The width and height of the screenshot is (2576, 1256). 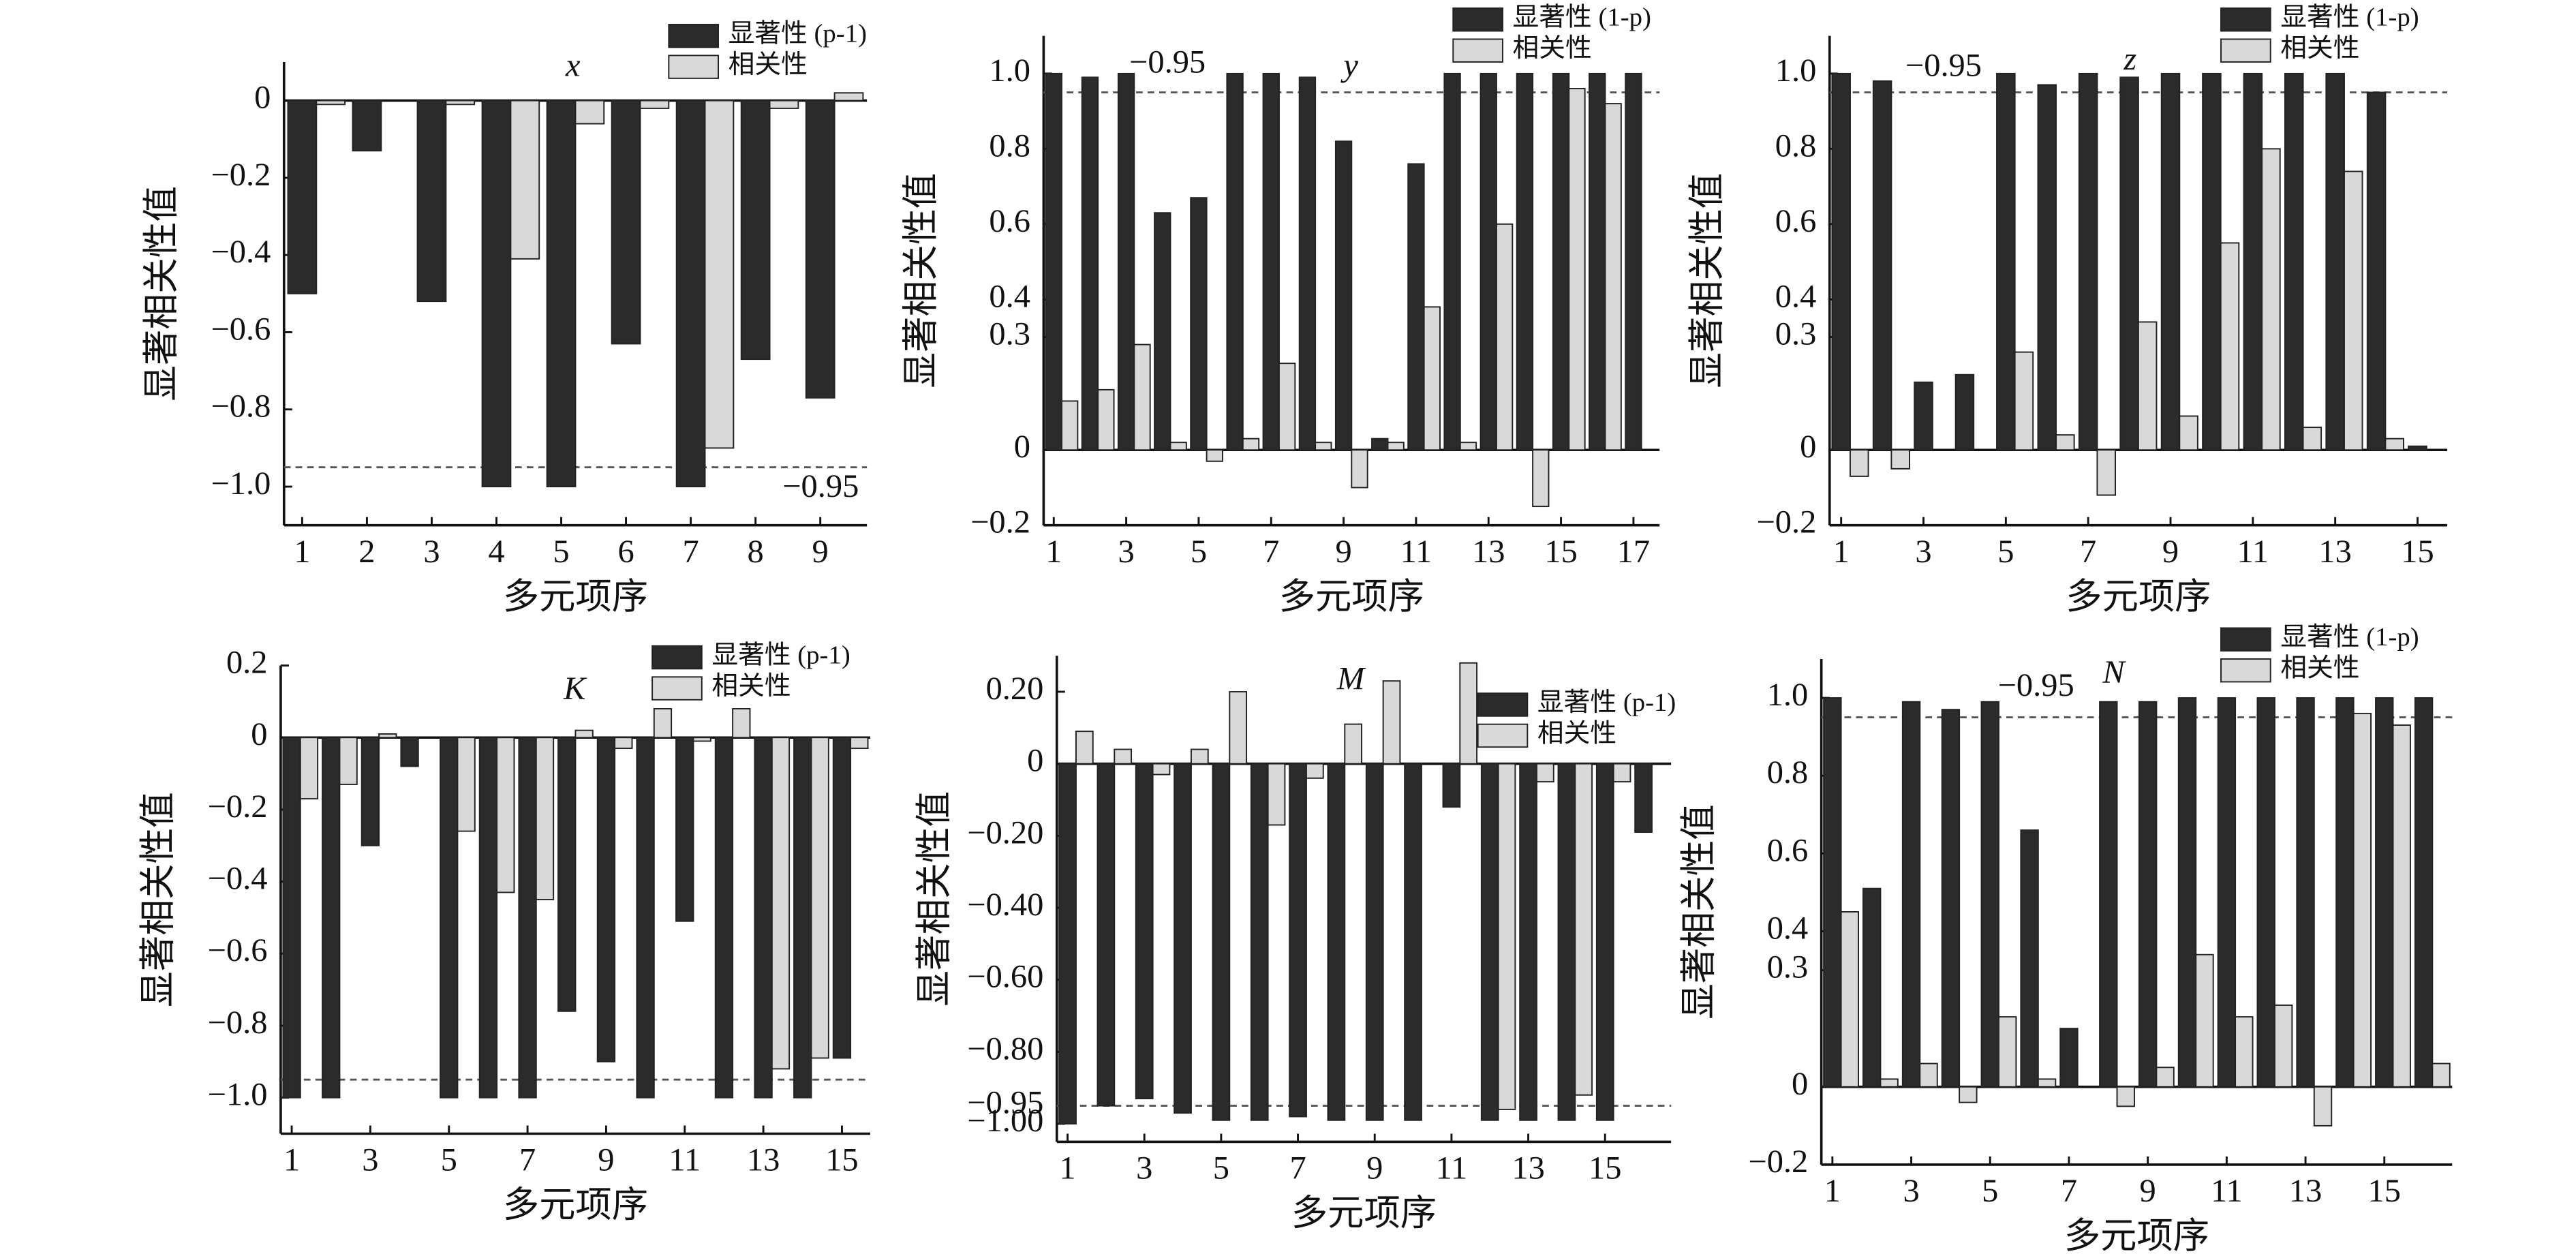 What do you see at coordinates (238, 951) in the screenshot?
I see `y-tick-label: −0.6` at bounding box center [238, 951].